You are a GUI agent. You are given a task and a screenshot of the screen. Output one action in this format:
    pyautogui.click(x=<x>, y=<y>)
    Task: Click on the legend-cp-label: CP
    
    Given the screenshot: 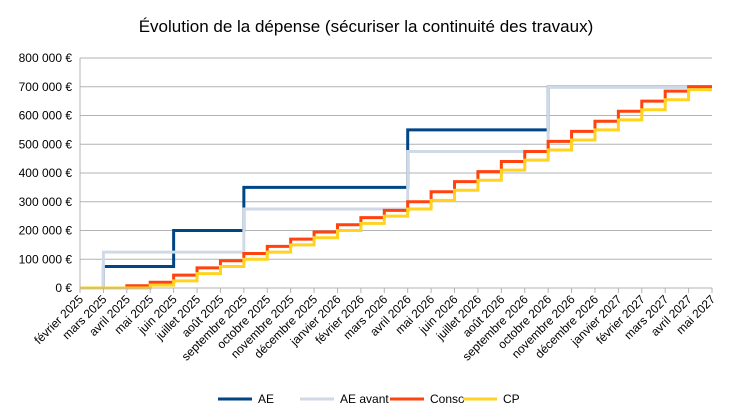 What is the action you would take?
    pyautogui.click(x=511, y=399)
    